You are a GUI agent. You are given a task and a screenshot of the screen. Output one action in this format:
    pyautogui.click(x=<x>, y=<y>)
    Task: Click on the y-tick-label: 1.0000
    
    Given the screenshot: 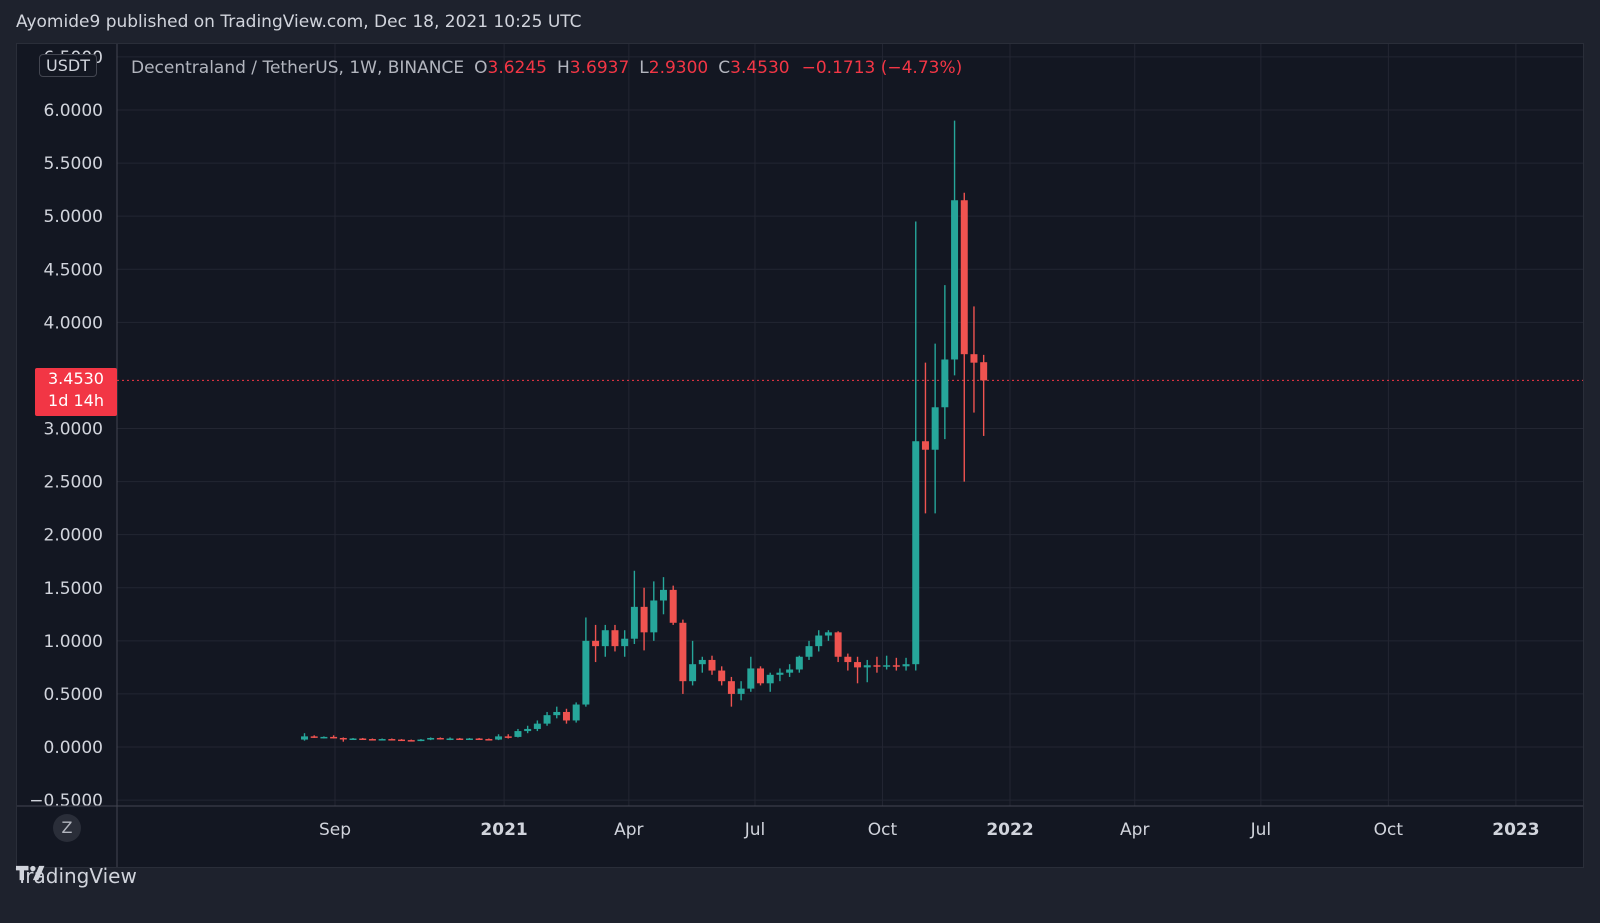 What is the action you would take?
    pyautogui.click(x=73, y=642)
    